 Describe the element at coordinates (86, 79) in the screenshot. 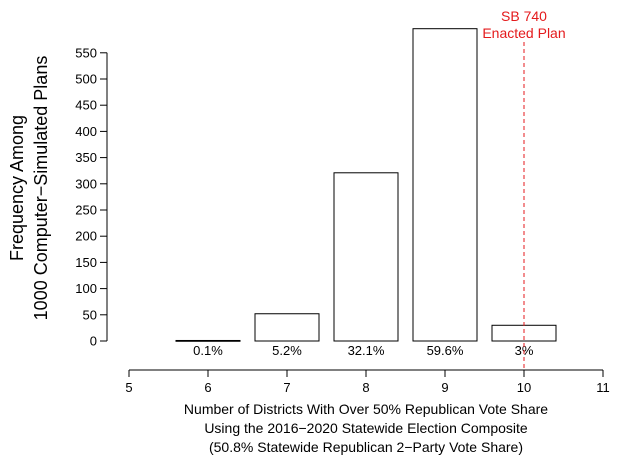

I see `y-tick-label-500: 500` at that location.